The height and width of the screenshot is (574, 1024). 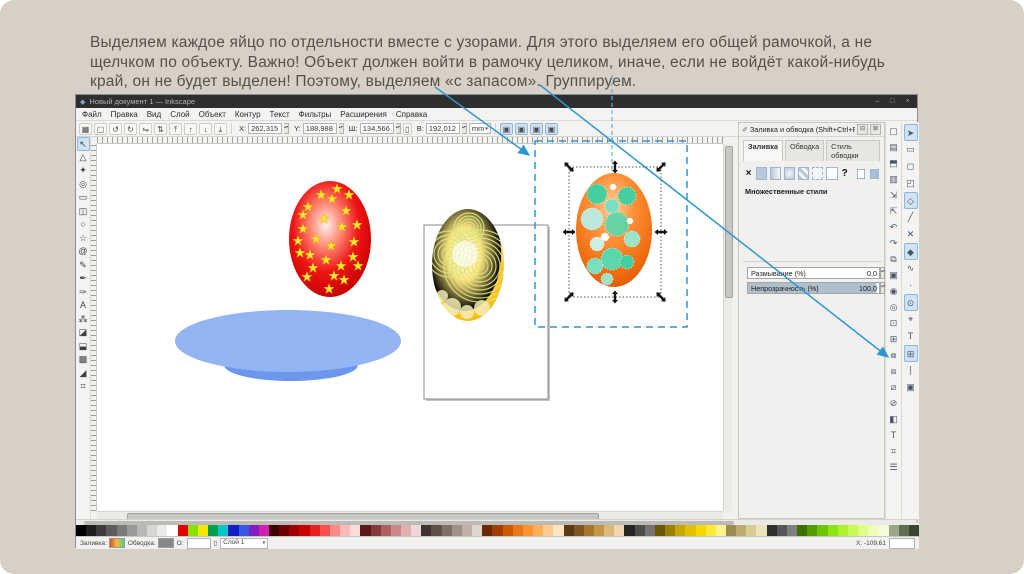 What do you see at coordinates (844, 173) in the screenshot?
I see `fill-help-button: ?` at bounding box center [844, 173].